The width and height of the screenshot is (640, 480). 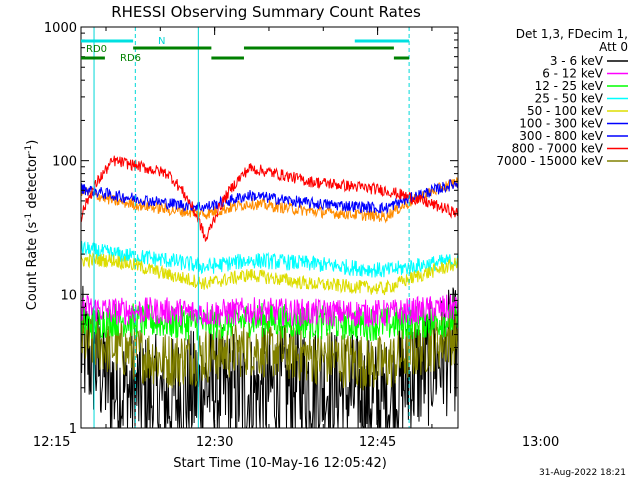 What do you see at coordinates (558, 149) in the screenshot?
I see `legend-label-8: 800 - 7000 keV` at bounding box center [558, 149].